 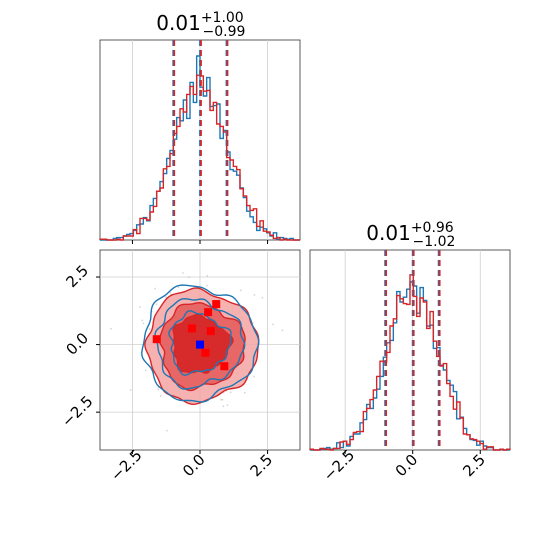 I want to click on contour-red-middle, so click(x=202, y=346).